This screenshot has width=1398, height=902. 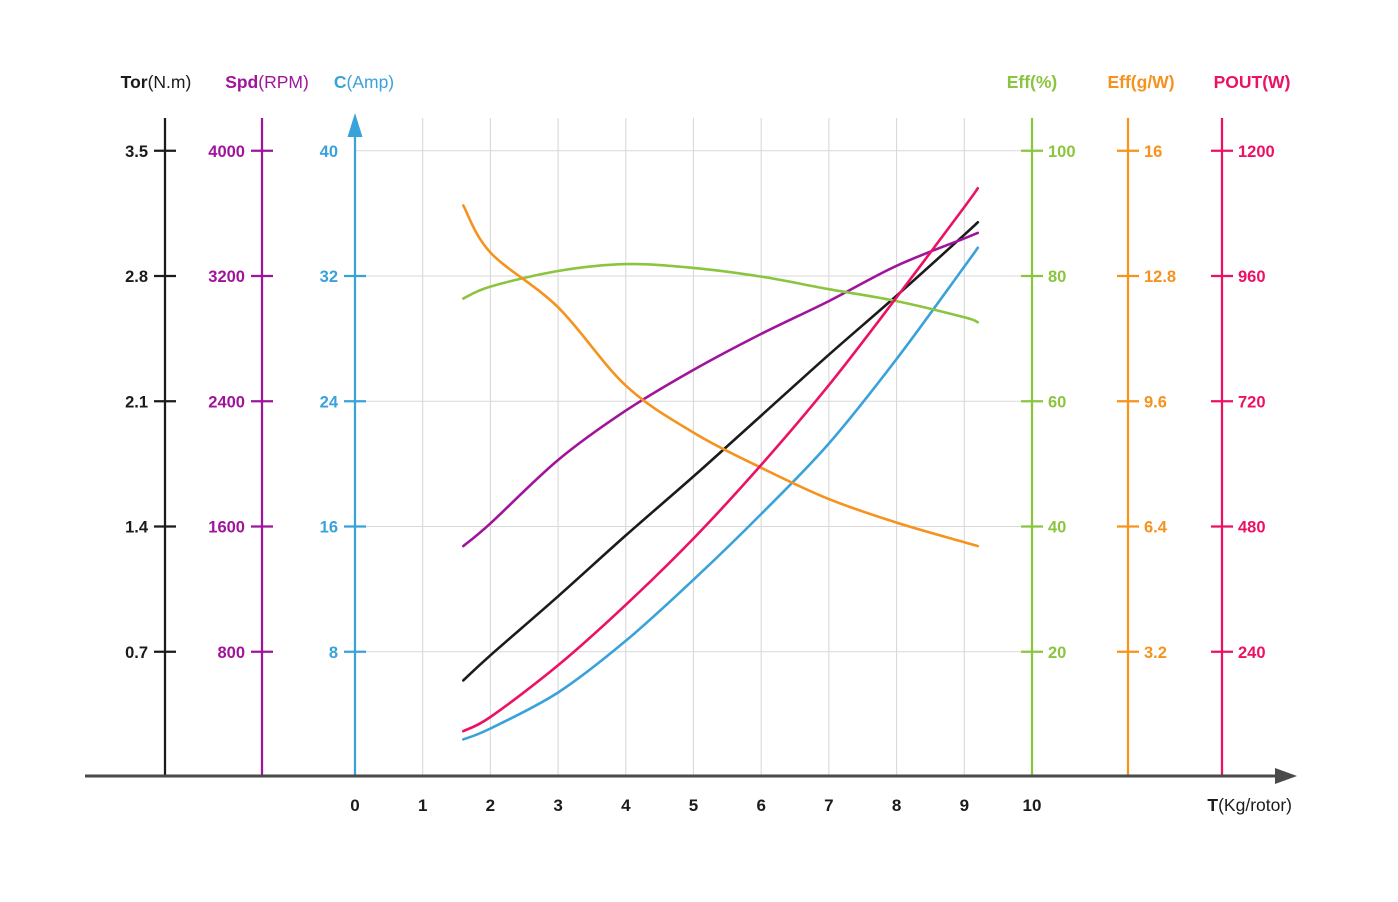 I want to click on axis-tick-label-c: 32, so click(x=329, y=277).